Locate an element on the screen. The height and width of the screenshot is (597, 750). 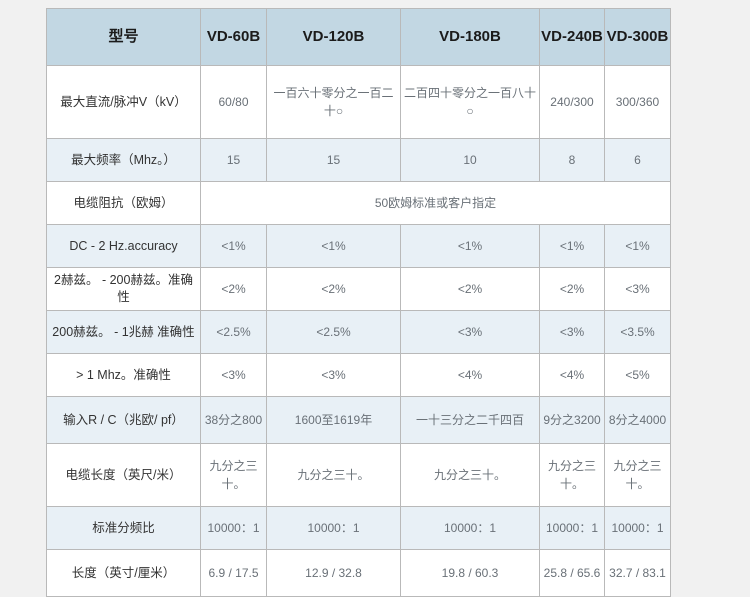
table-header: 型号 VD-60B VD-120B VD-180B VD-240B VD-300B is located at coordinates (358, 37).